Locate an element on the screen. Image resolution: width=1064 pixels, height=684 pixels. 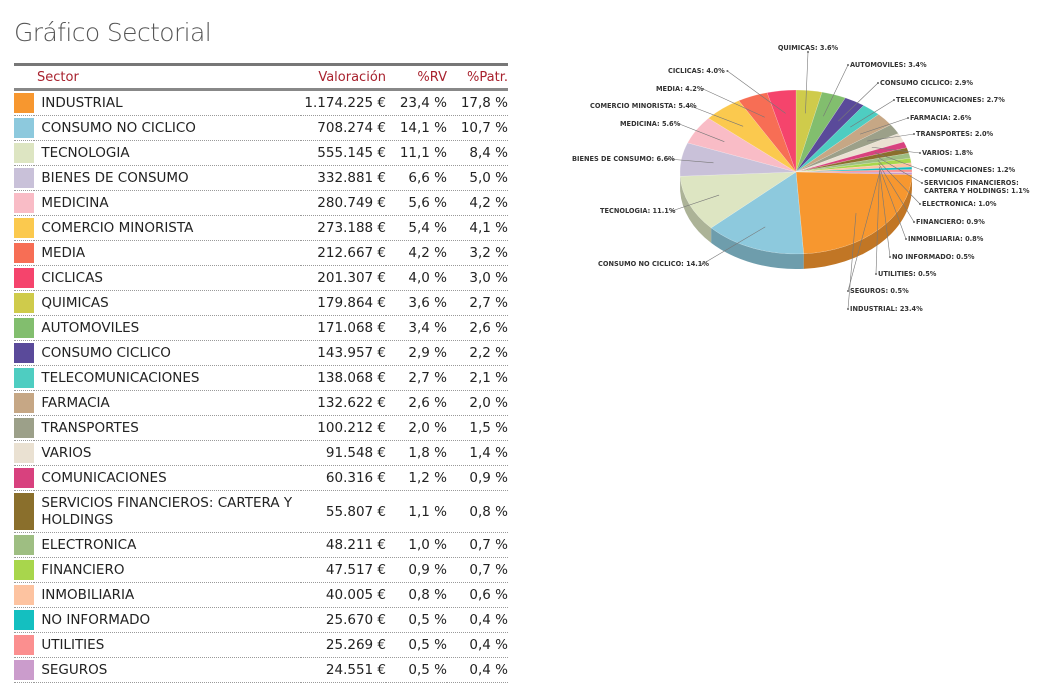
rv-cell: 11,1 % is located at coordinates (416, 153).